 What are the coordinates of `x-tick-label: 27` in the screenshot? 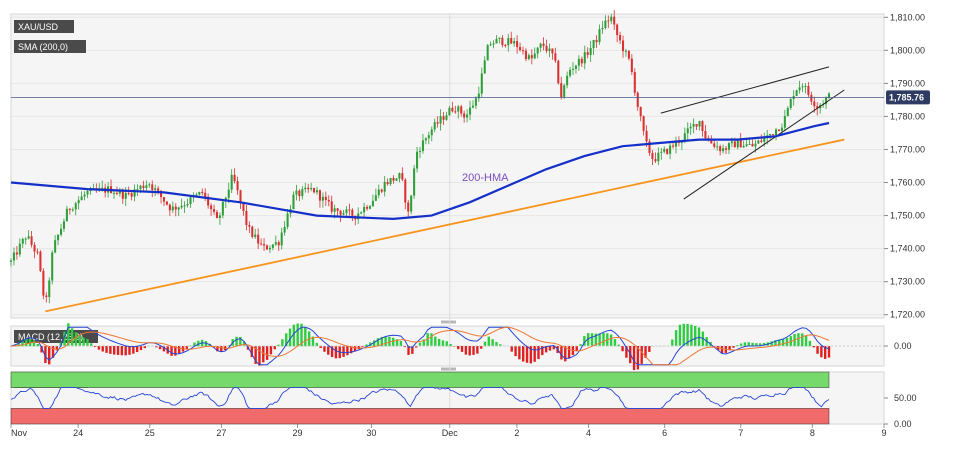 It's located at (221, 433).